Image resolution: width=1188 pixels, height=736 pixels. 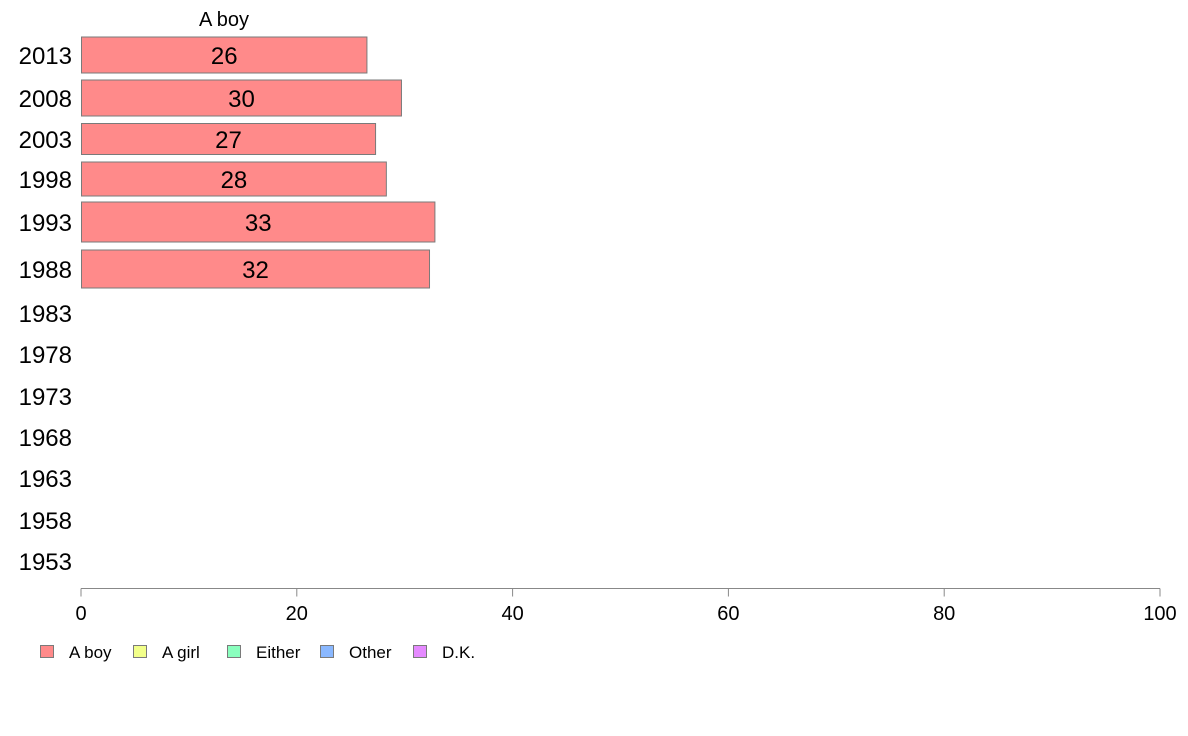 What do you see at coordinates (181, 652) in the screenshot?
I see `legend-label-A girl: A girl` at bounding box center [181, 652].